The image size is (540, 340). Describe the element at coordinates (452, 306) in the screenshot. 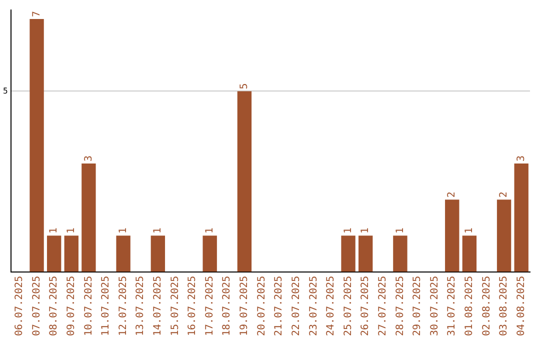

I see `x-tick-label: 31.07.2025` at that location.